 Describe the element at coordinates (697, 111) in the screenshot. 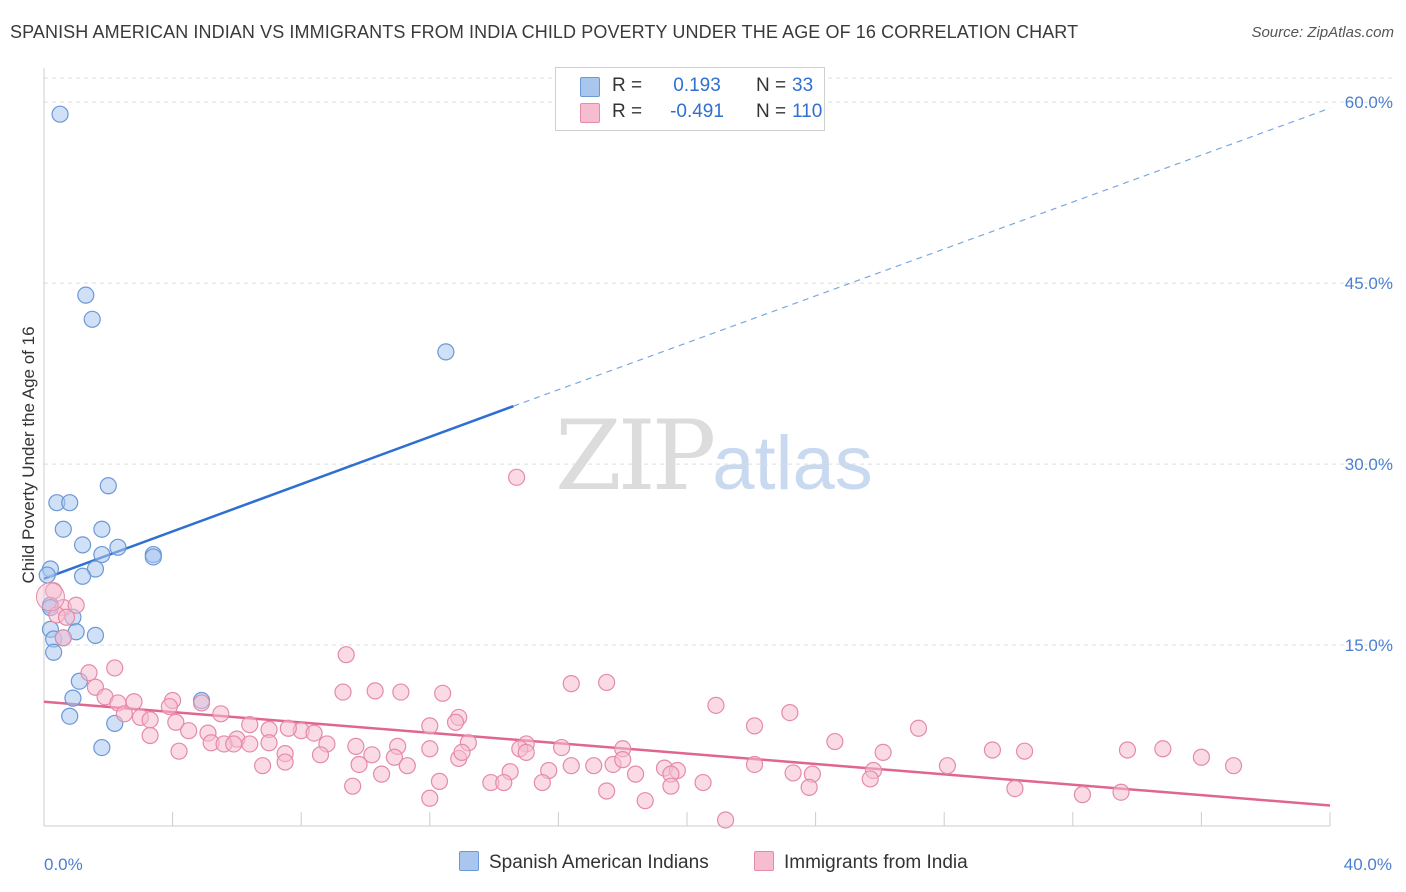

I see `r-value: -0.491` at that location.